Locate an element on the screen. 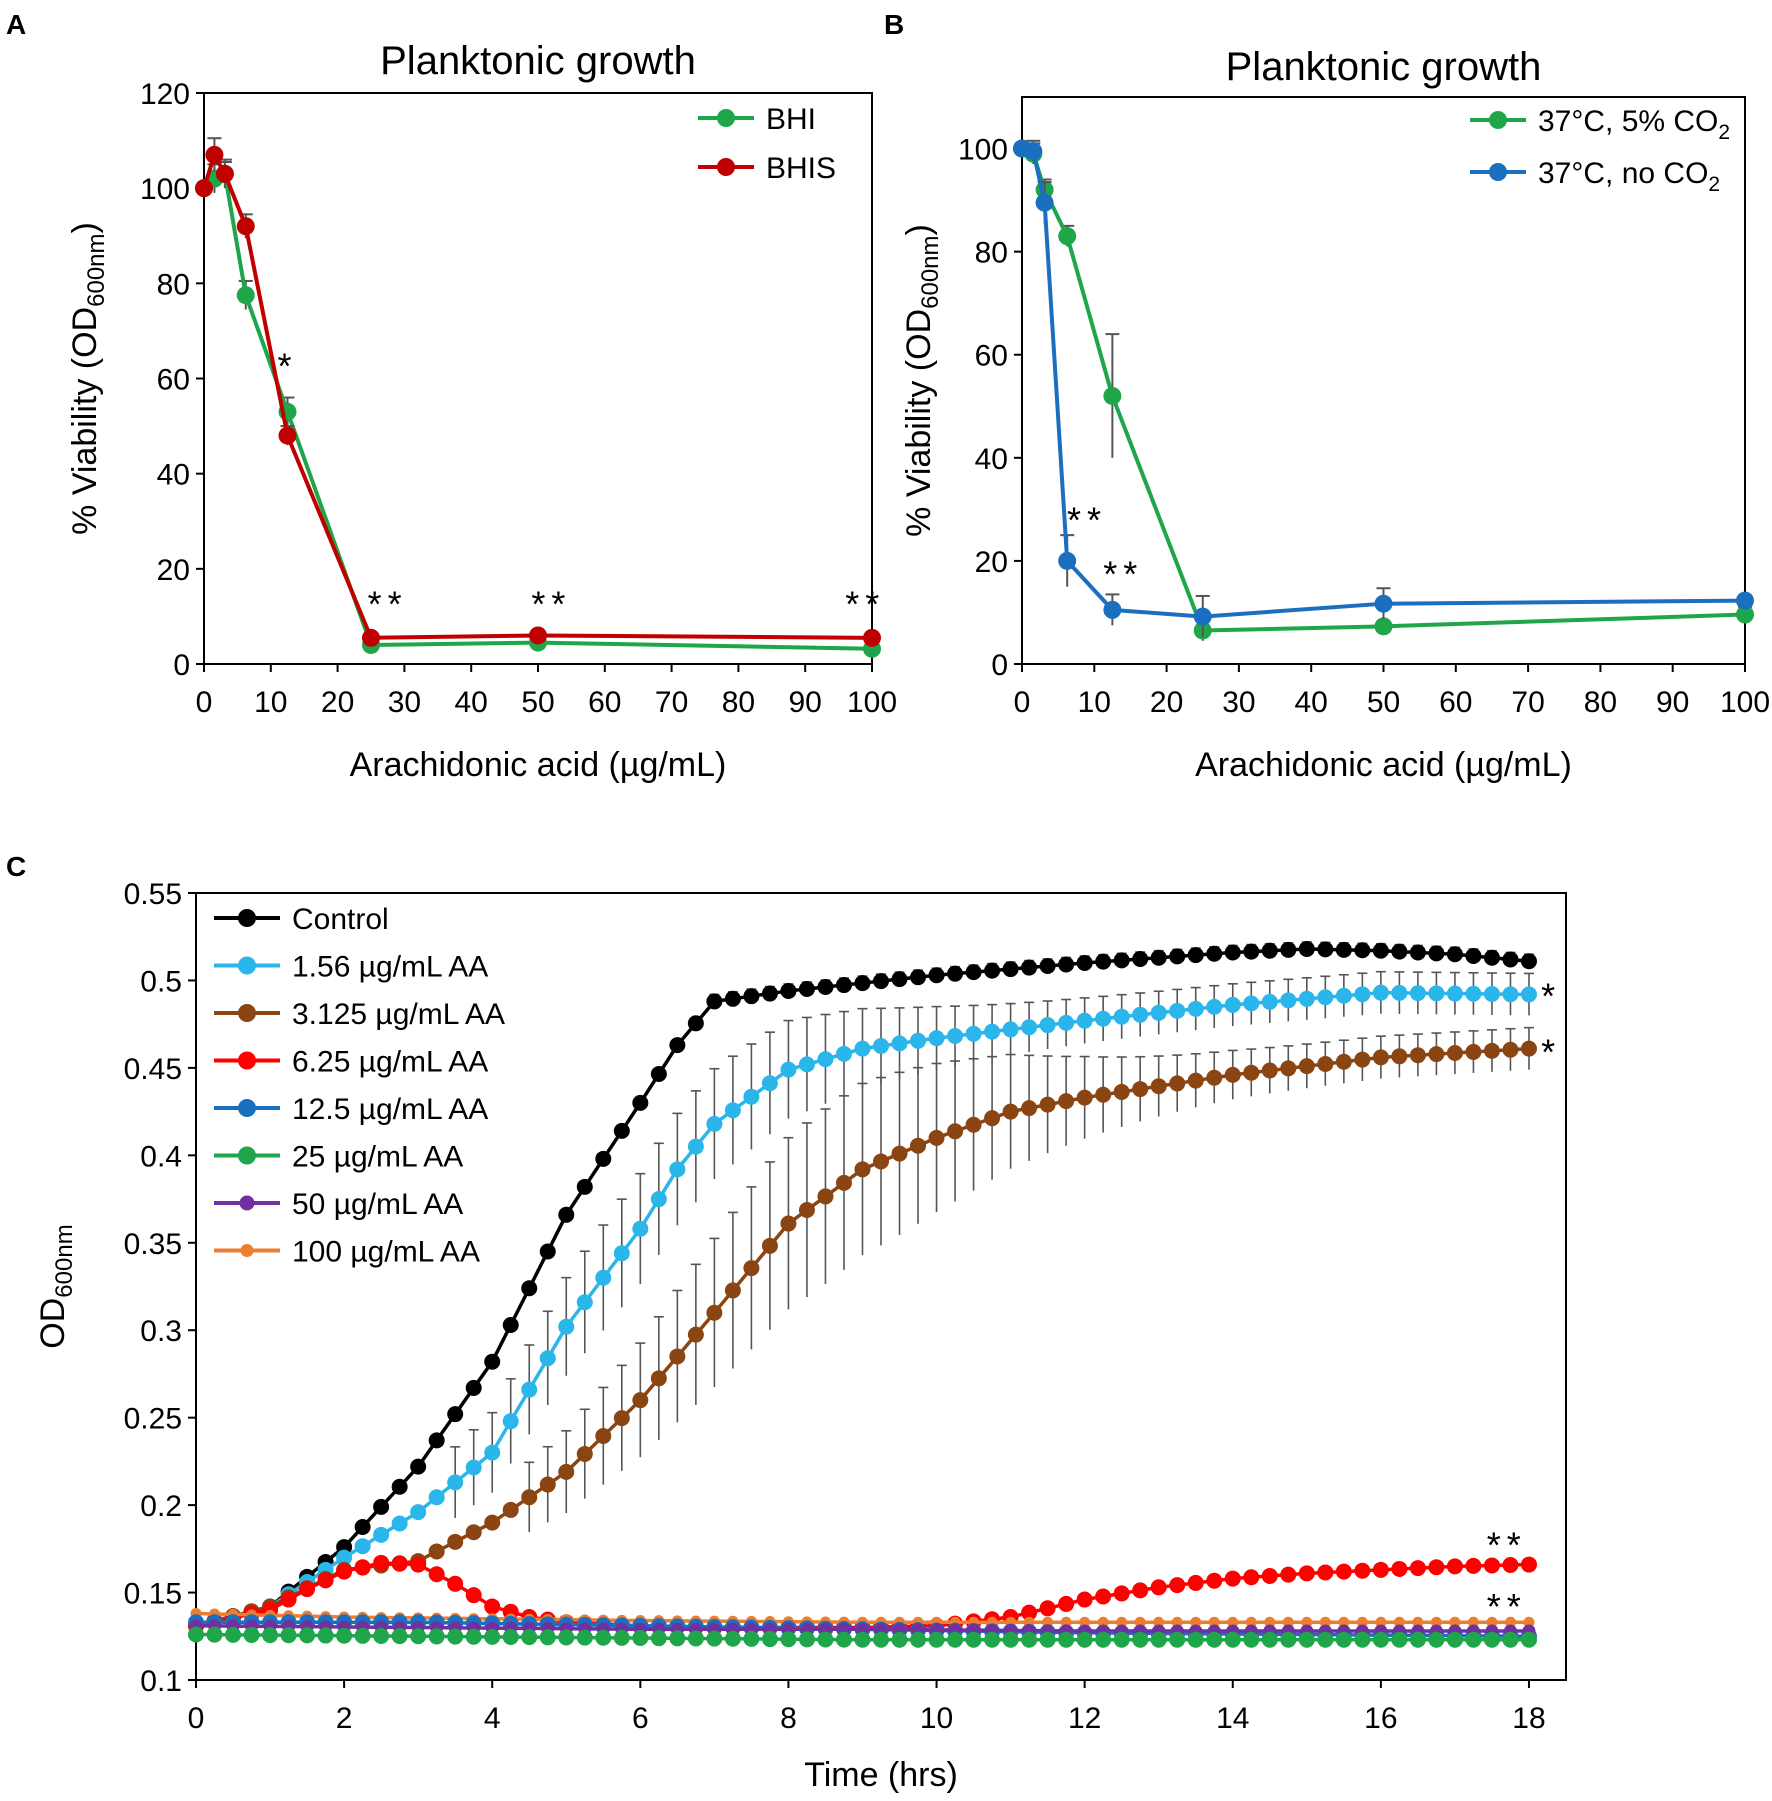 Image resolution: width=1772 pixels, height=1801 pixels. panel-c-y-axis-label: OD600nm is located at coordinates (56, 1286).